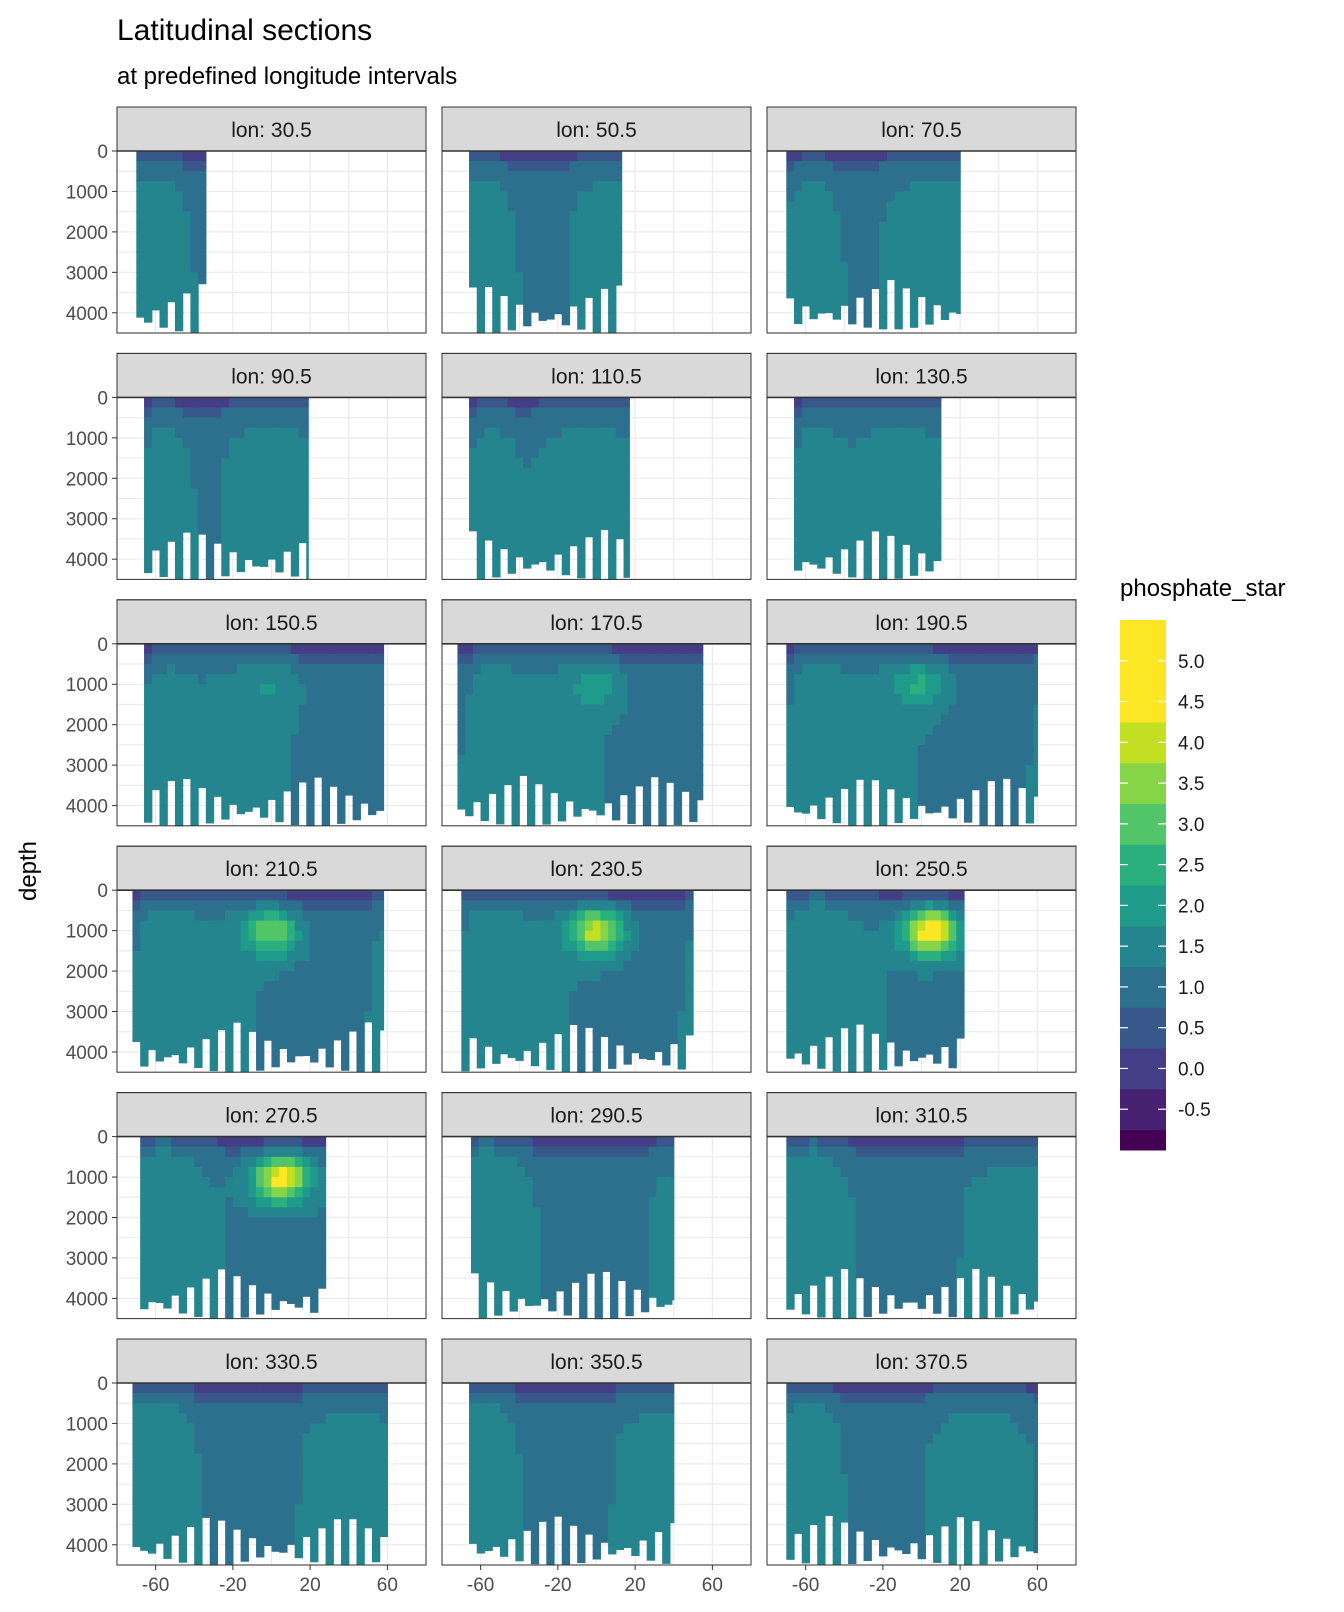 Image resolution: width=1344 pixels, height=1612 pixels. Describe the element at coordinates (87, 972) in the screenshot. I see `y-tick-label: 2000` at that location.